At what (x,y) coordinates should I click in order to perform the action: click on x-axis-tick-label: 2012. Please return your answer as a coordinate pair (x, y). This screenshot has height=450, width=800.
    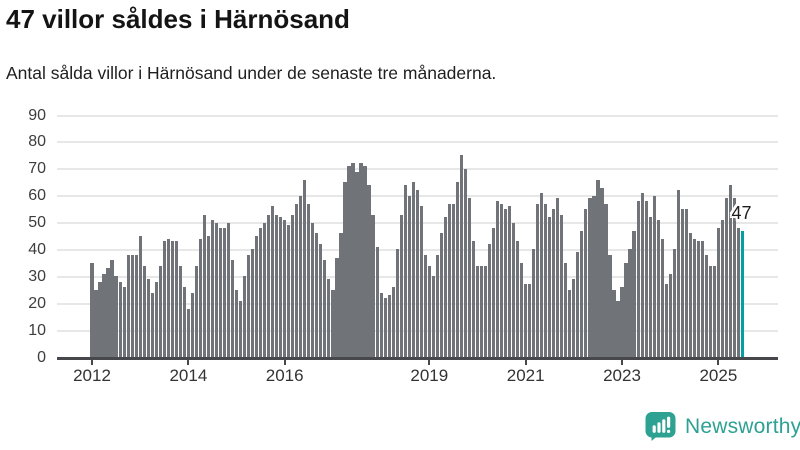
    Looking at the image, I should click on (92, 375).